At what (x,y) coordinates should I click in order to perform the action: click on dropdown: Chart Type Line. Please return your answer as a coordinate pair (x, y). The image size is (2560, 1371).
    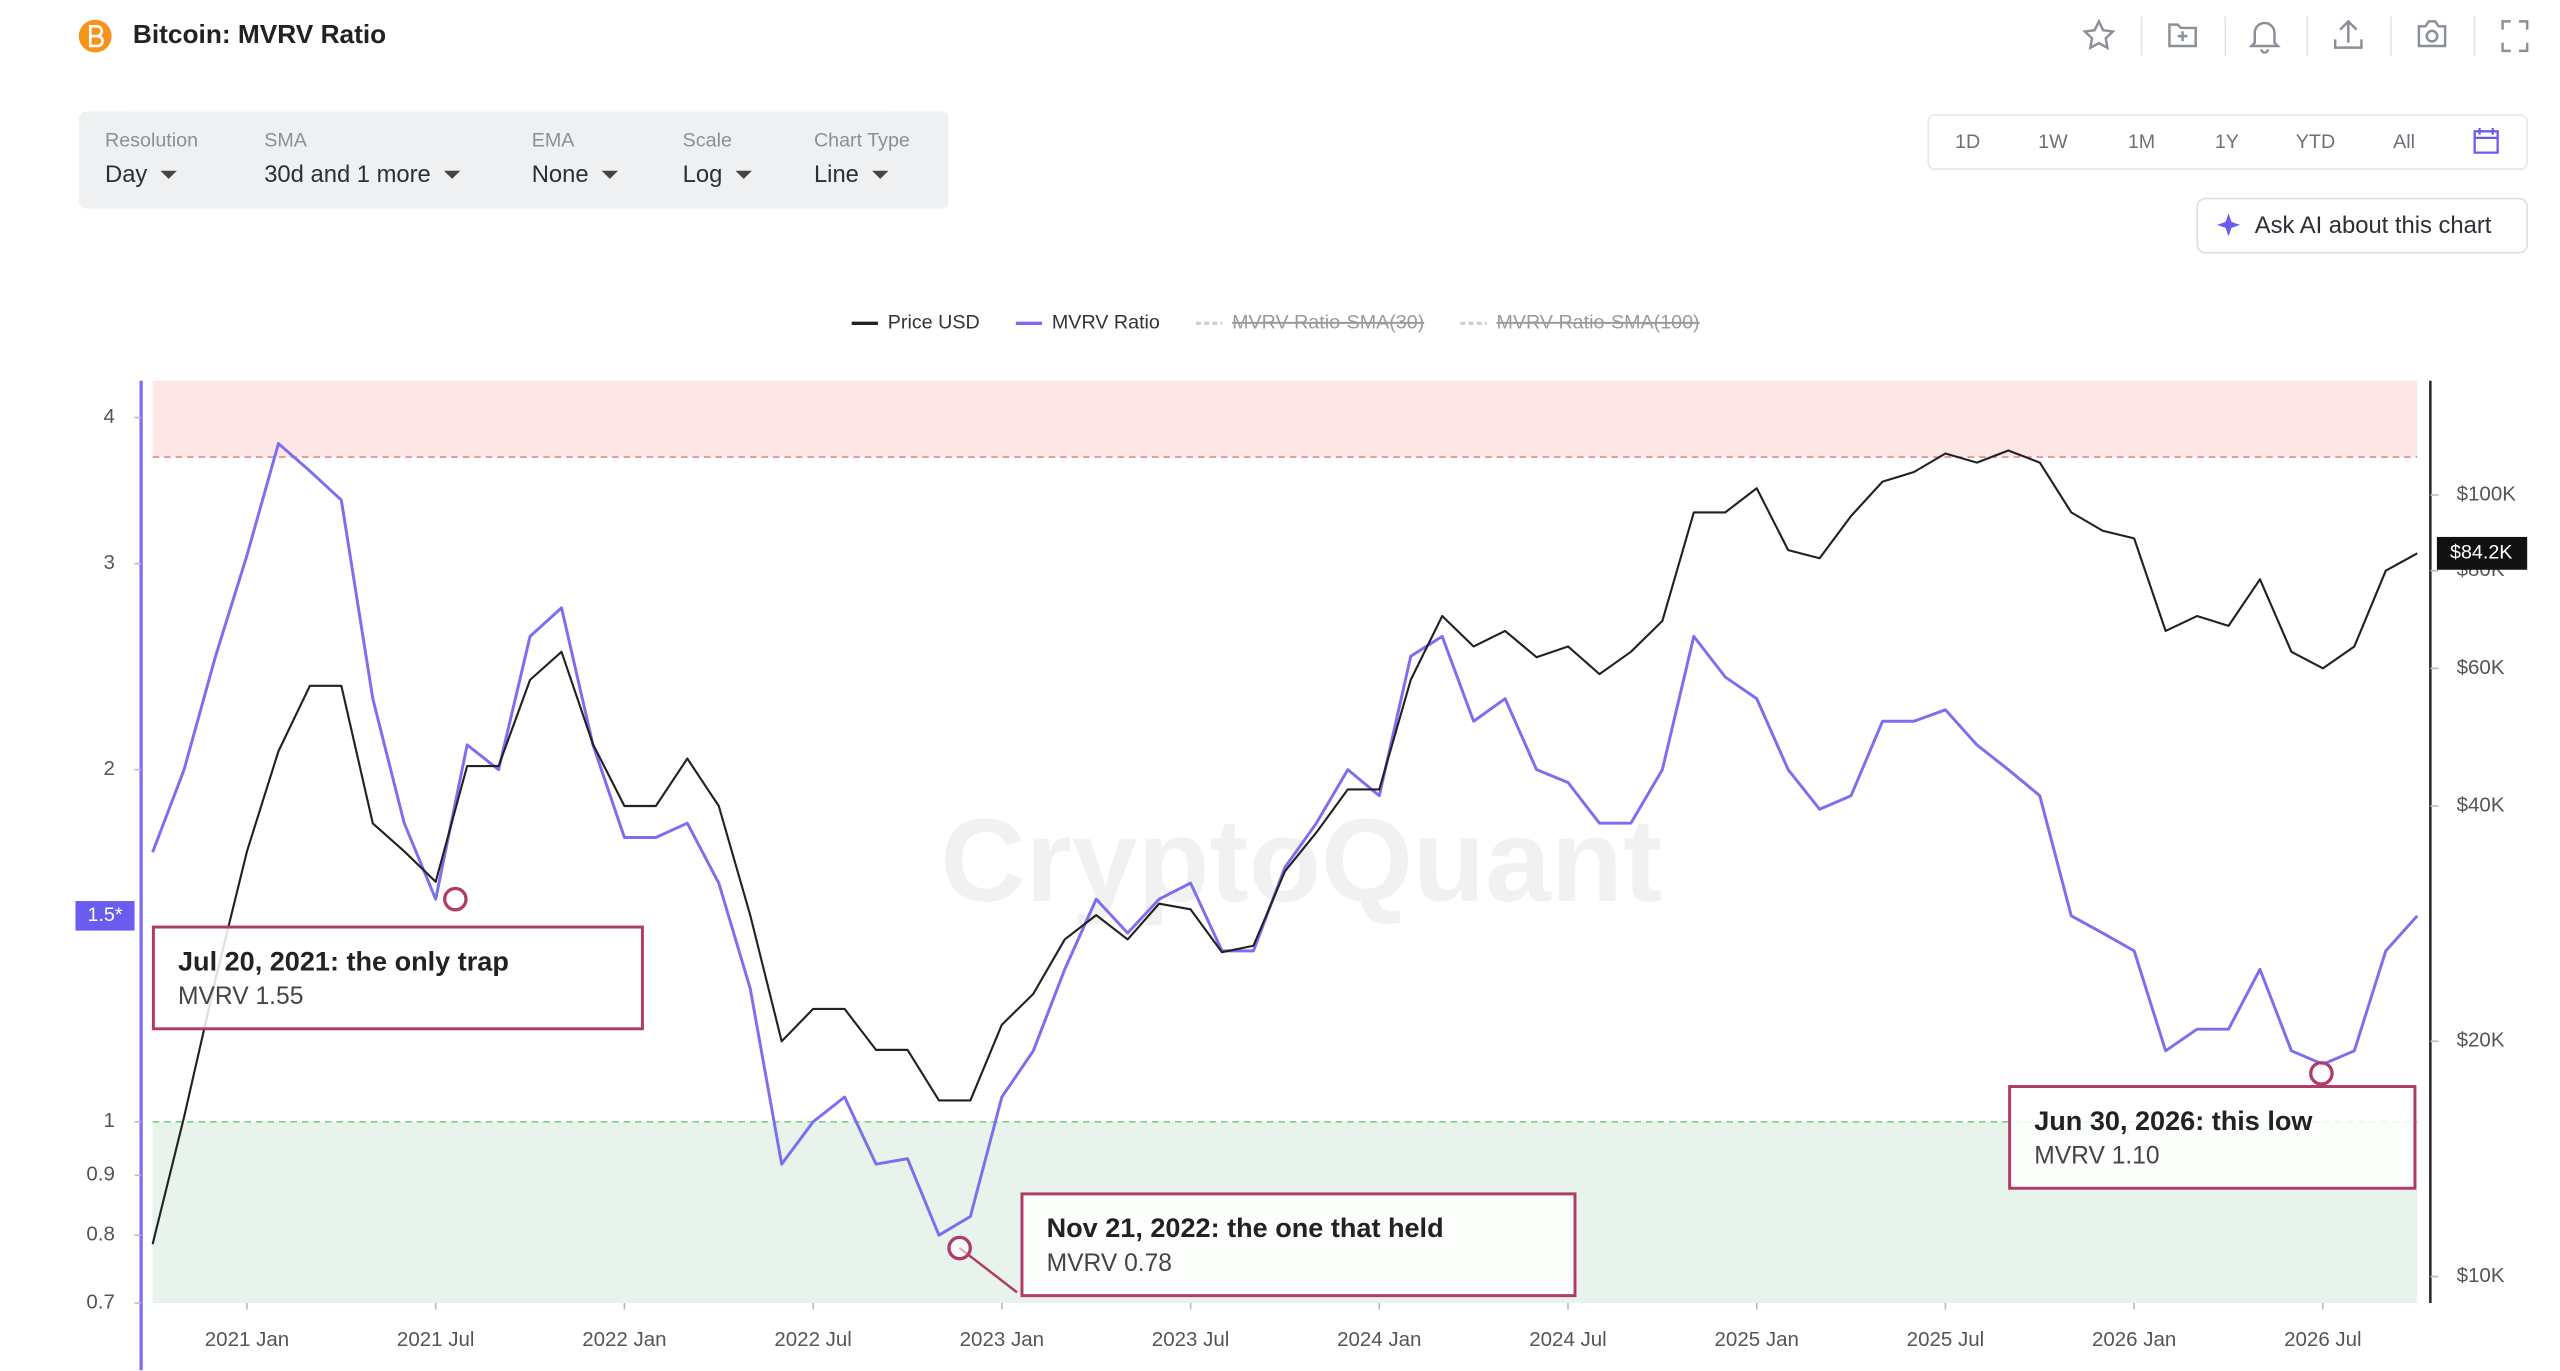
    Looking at the image, I should click on (862, 158).